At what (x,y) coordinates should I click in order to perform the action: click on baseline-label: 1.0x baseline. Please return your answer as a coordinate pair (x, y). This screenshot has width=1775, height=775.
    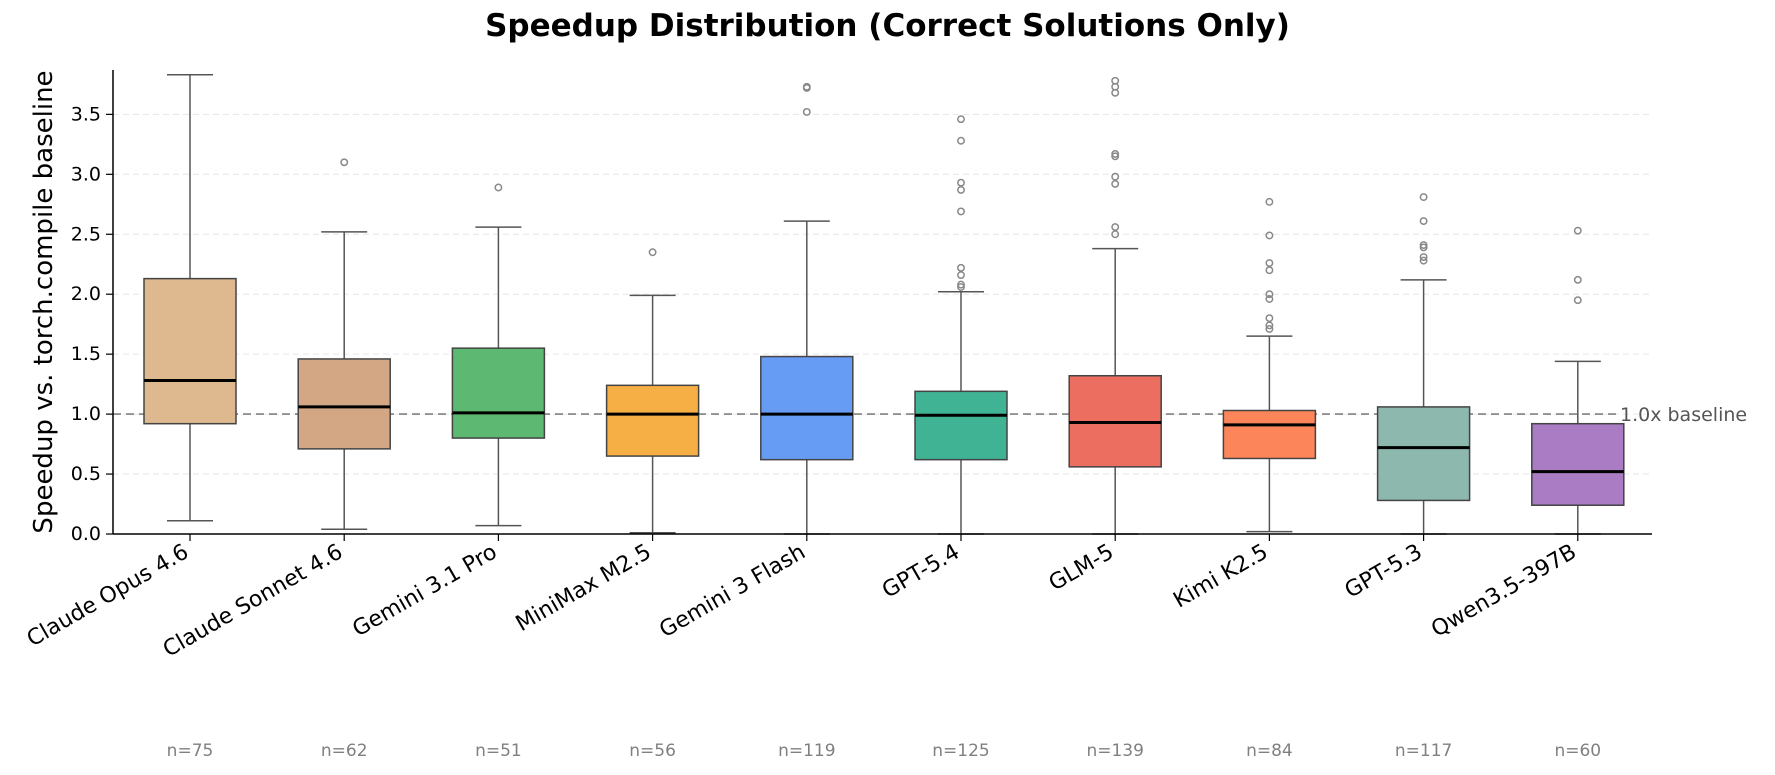
    Looking at the image, I should click on (1683, 415).